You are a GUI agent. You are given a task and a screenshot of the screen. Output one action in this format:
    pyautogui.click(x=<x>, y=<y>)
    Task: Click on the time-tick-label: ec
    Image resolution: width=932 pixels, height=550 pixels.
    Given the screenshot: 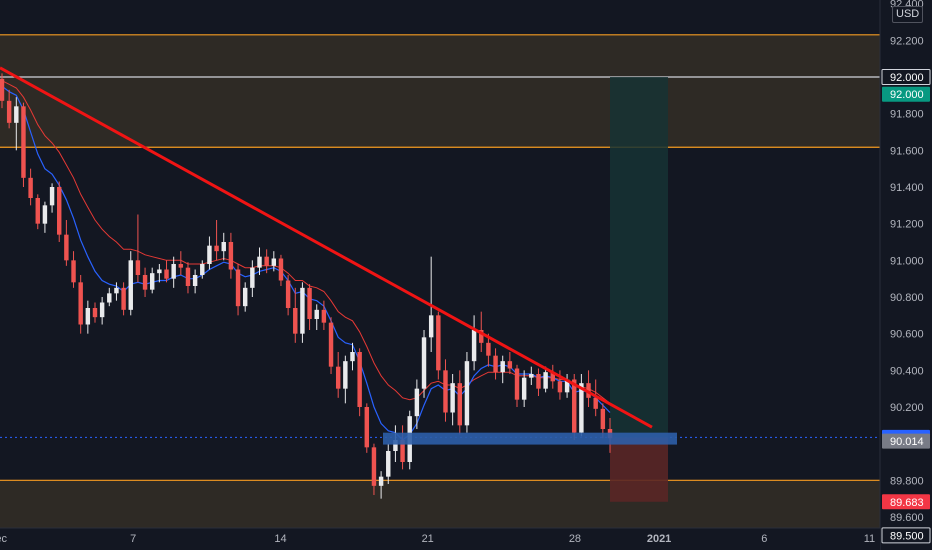 What is the action you would take?
    pyautogui.click(x=3, y=539)
    